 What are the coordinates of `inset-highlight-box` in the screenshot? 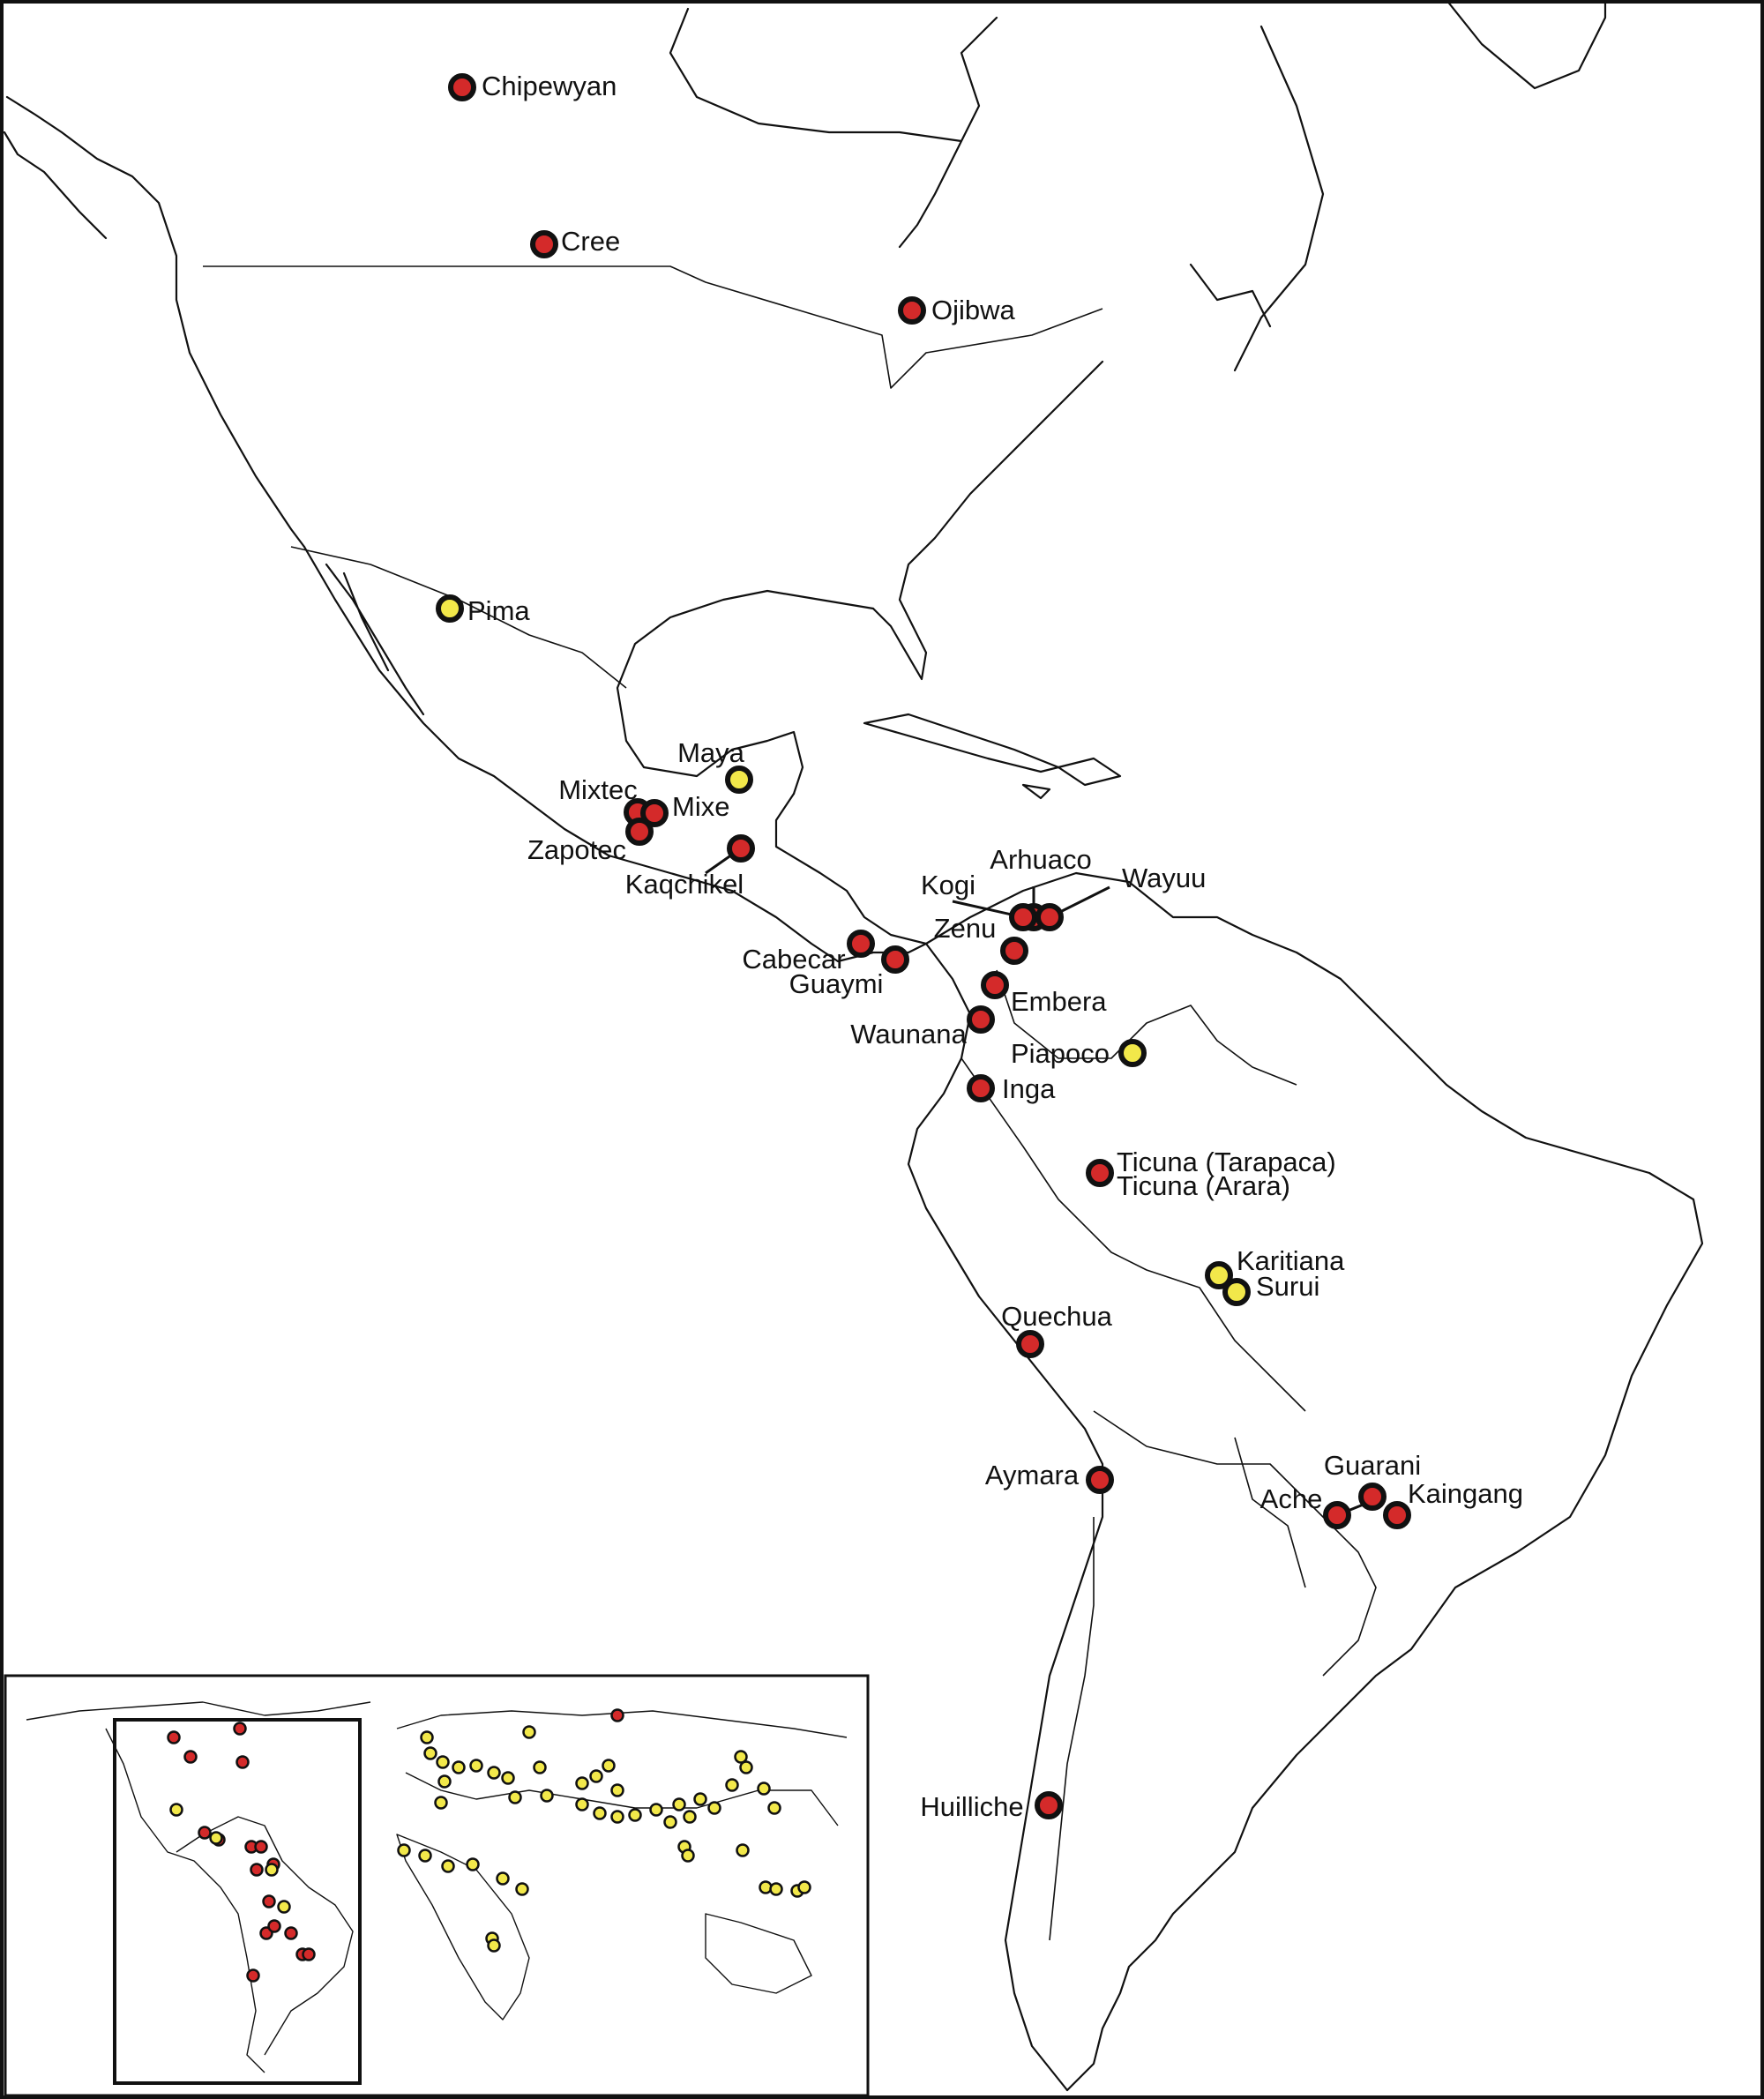 It's located at (237, 1901).